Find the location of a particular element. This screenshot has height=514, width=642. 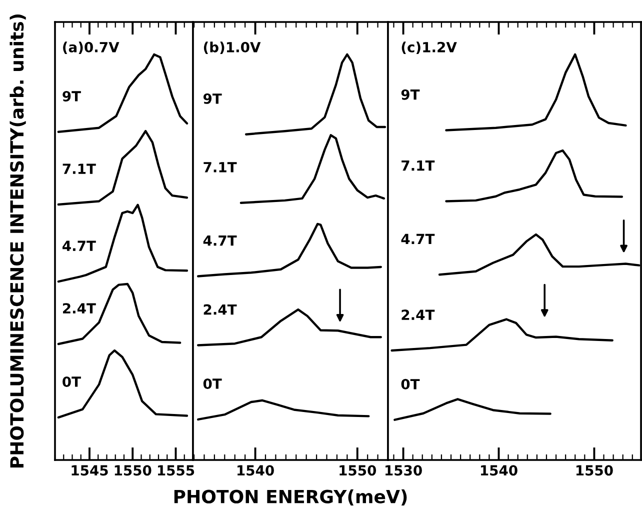

x-tick-label: 1545 is located at coordinates (90, 470).